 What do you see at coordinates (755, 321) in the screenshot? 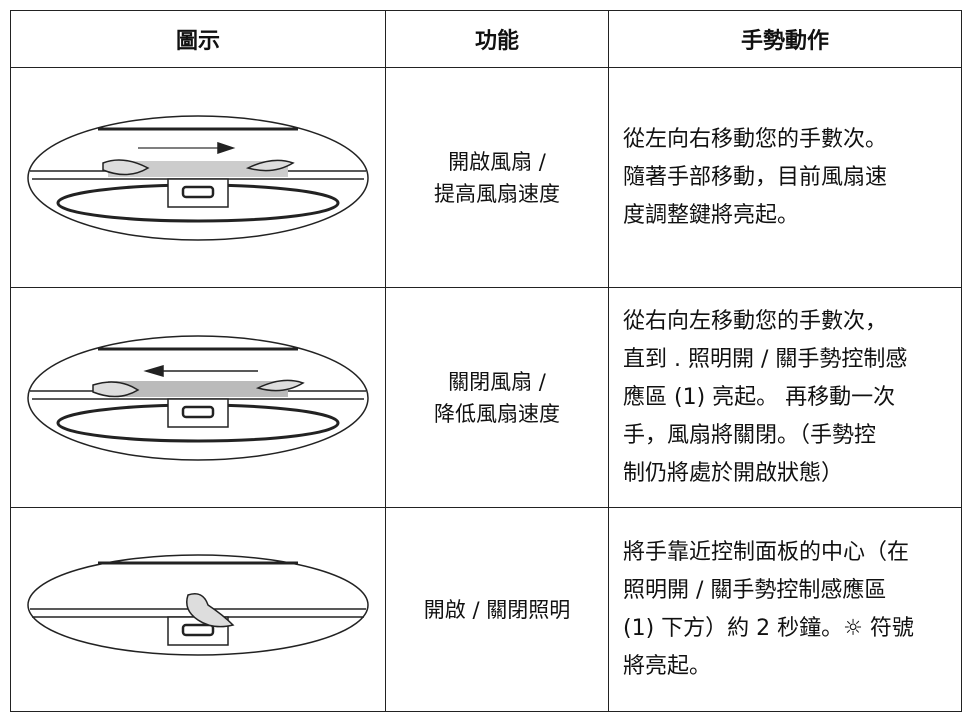
I see `text-line: 從右向左移動您的手數次，` at bounding box center [755, 321].